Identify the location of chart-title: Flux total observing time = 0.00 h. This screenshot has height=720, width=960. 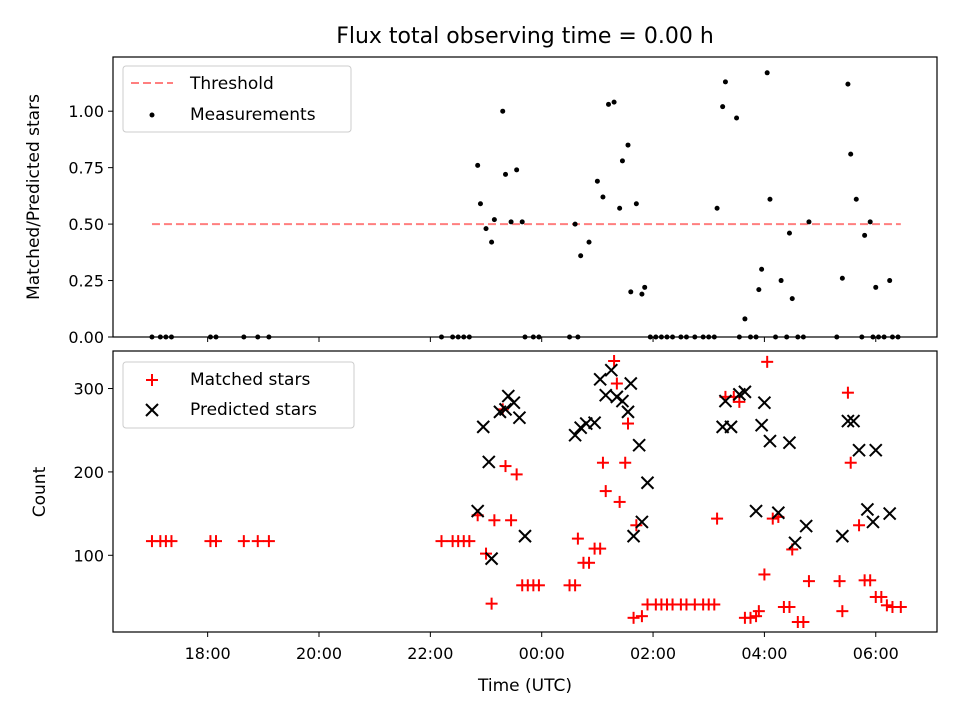
(525, 36).